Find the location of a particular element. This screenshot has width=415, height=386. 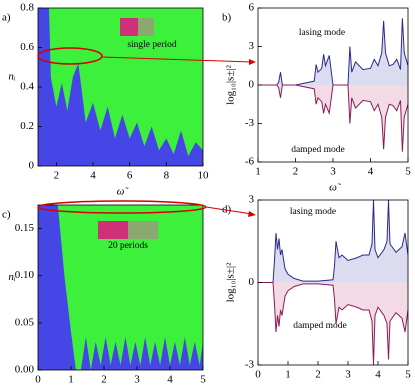

y-tick-label: 0.10 is located at coordinates (25, 275).